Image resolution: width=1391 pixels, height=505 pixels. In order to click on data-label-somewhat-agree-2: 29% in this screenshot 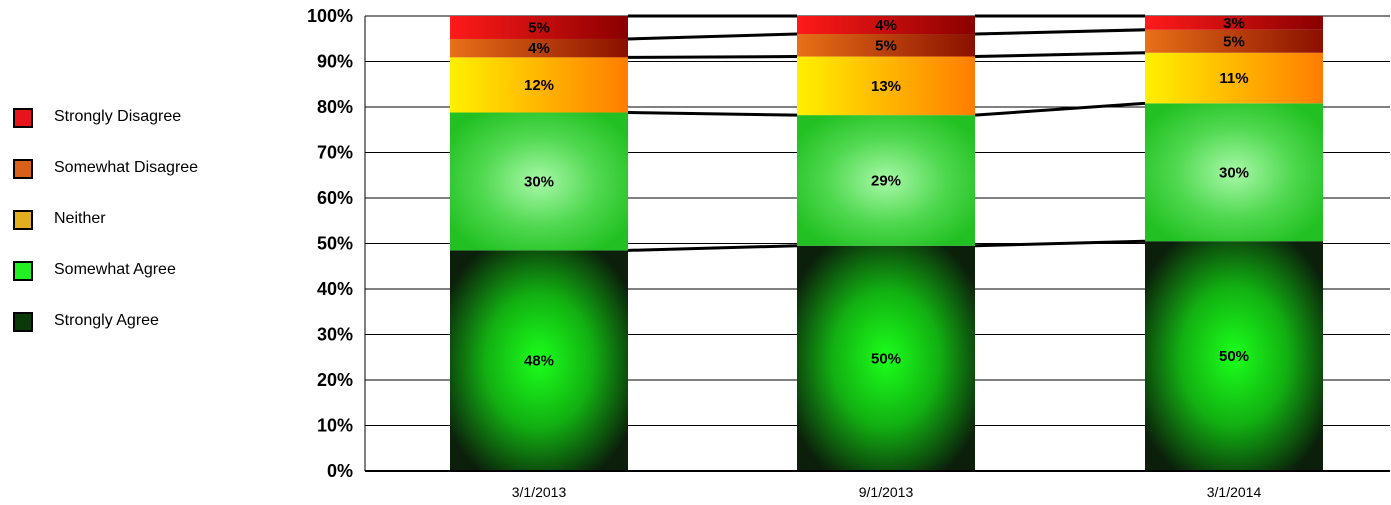, I will do `click(886, 180)`.